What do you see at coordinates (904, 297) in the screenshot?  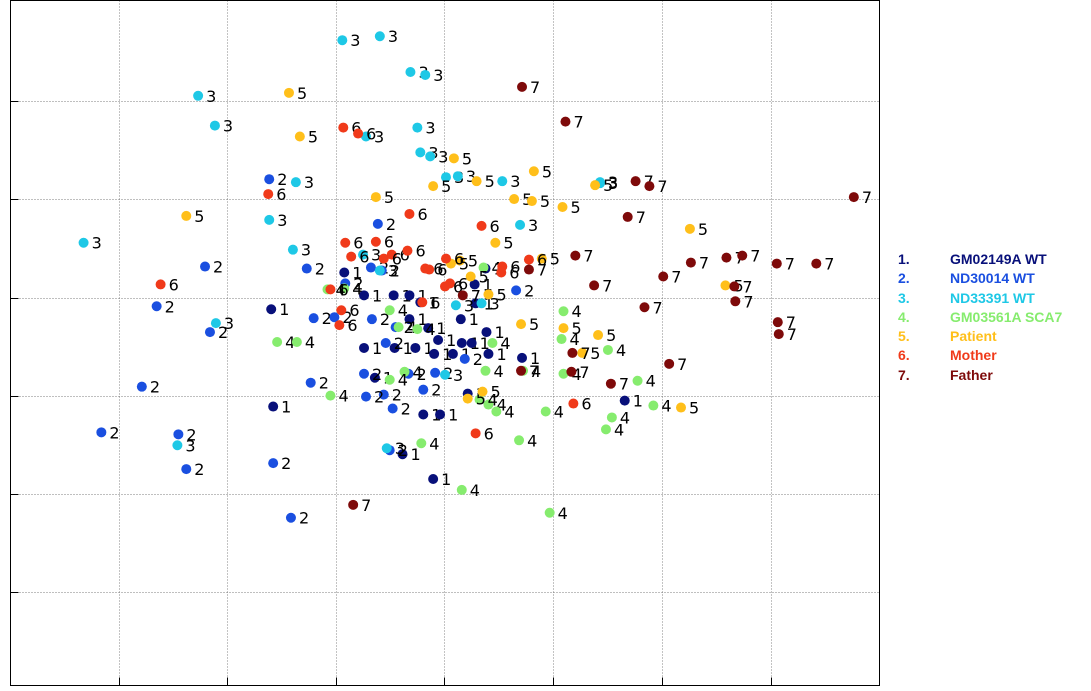 I see `legend-number: 3.` at bounding box center [904, 297].